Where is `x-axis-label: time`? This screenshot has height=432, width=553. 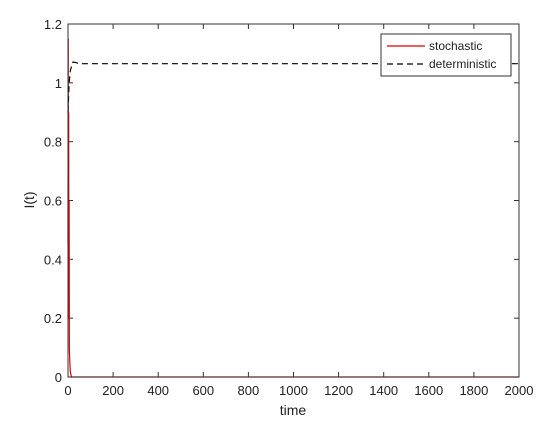
x-axis-label: time is located at coordinates (293, 410).